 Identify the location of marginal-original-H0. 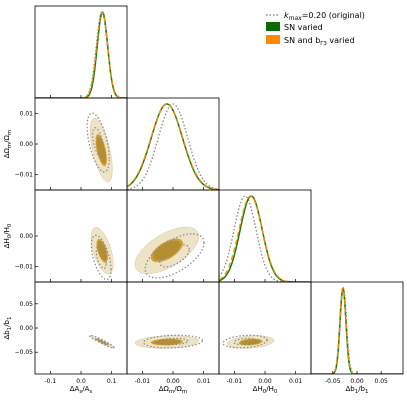
(265, 238).